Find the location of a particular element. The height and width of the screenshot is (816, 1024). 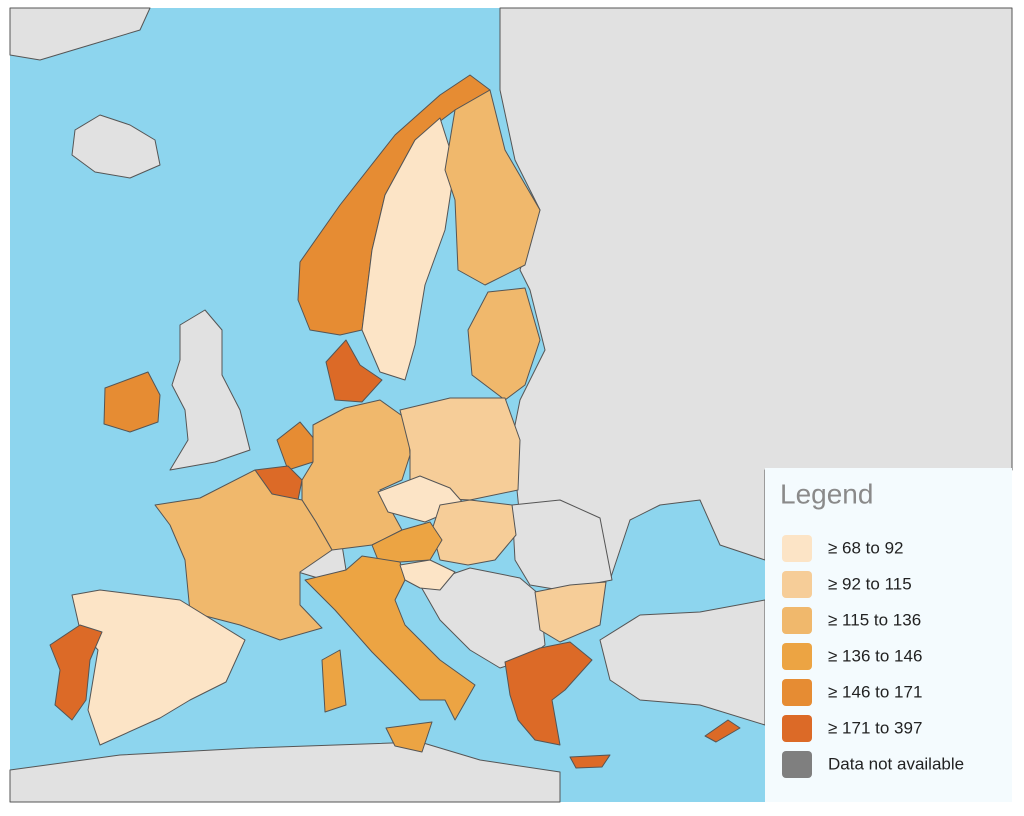

legend-label: Data not available is located at coordinates (896, 763).